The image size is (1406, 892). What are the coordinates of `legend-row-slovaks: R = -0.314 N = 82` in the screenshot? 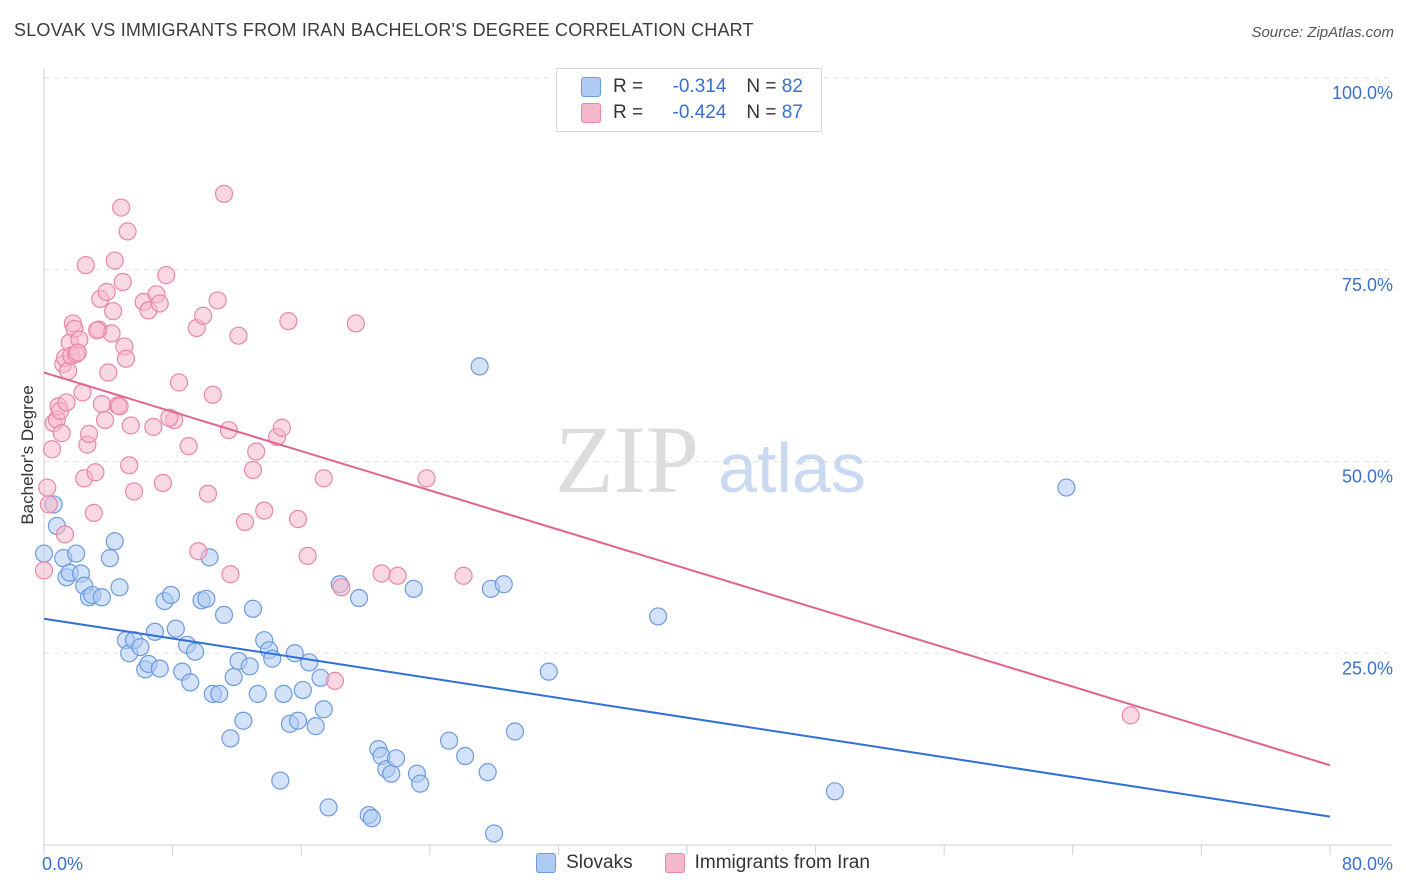 It's located at (692, 87).